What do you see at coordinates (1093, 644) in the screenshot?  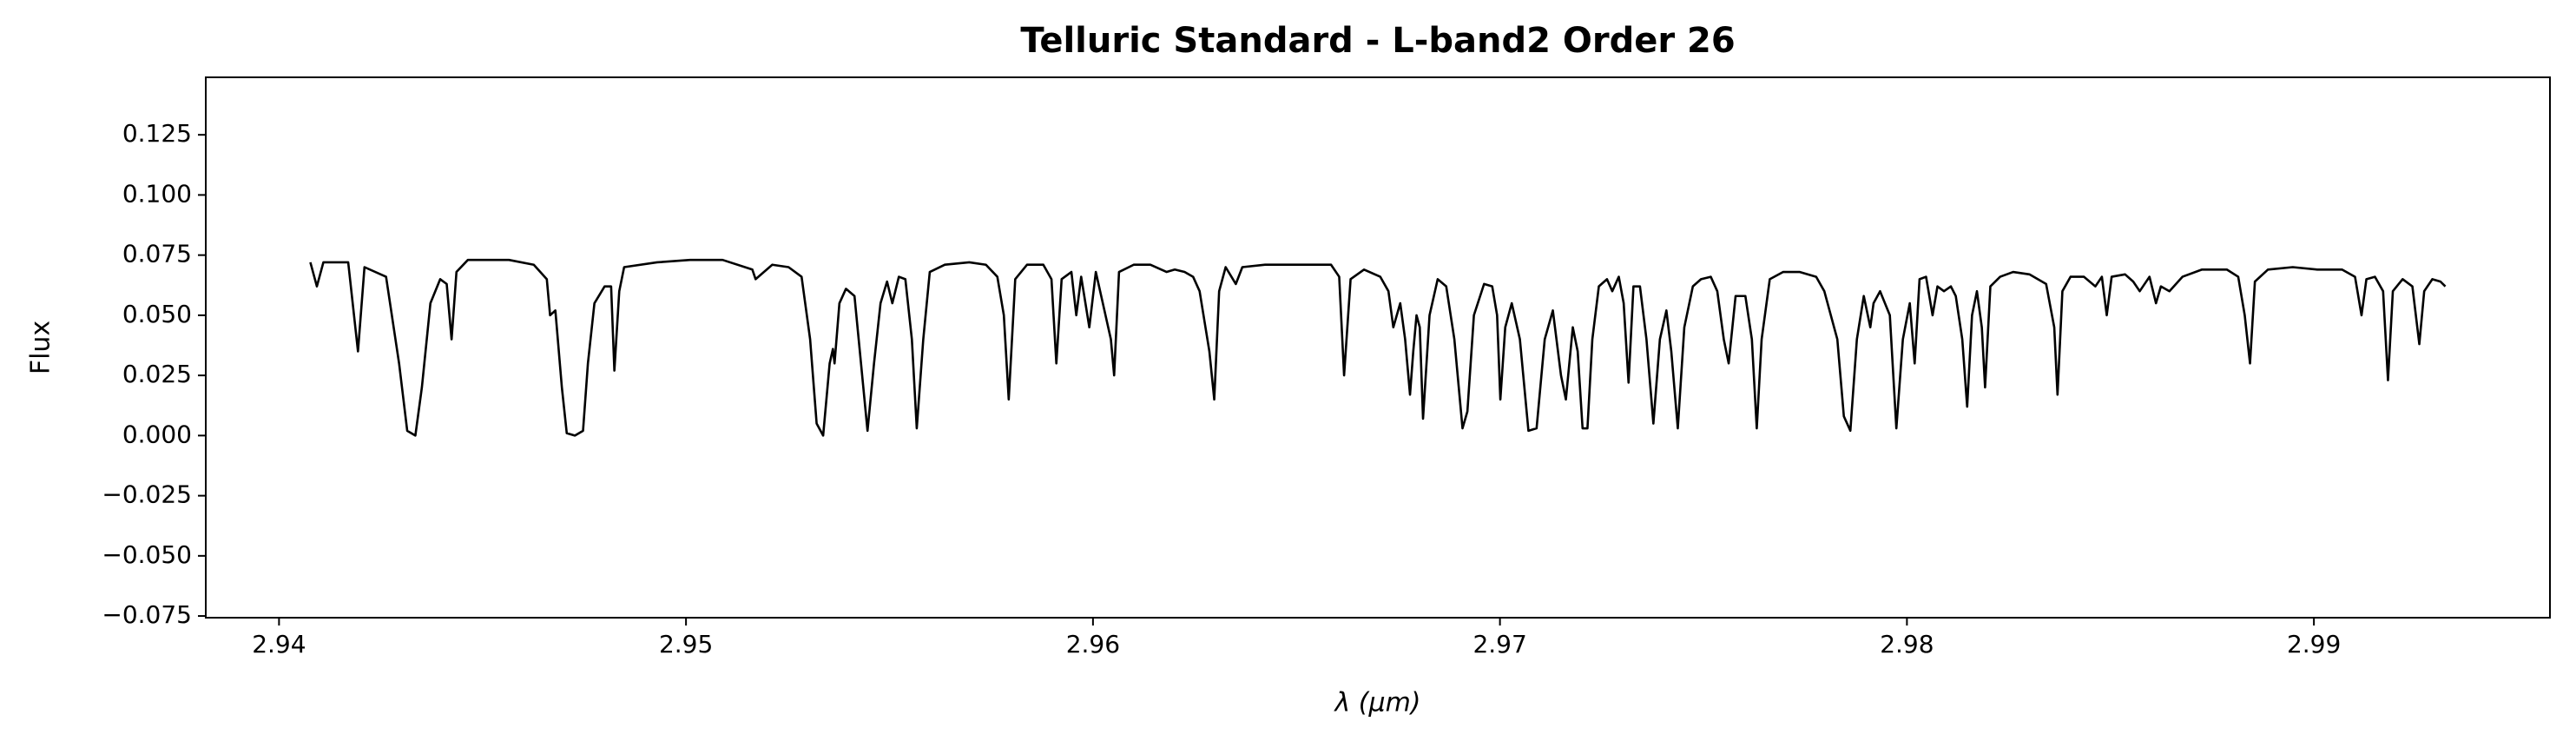 I see `x-tick-label: 2.96` at bounding box center [1093, 644].